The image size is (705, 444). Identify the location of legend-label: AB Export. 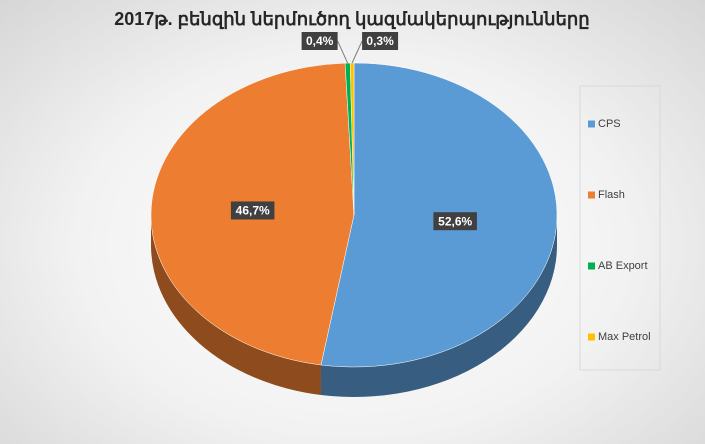
(623, 266).